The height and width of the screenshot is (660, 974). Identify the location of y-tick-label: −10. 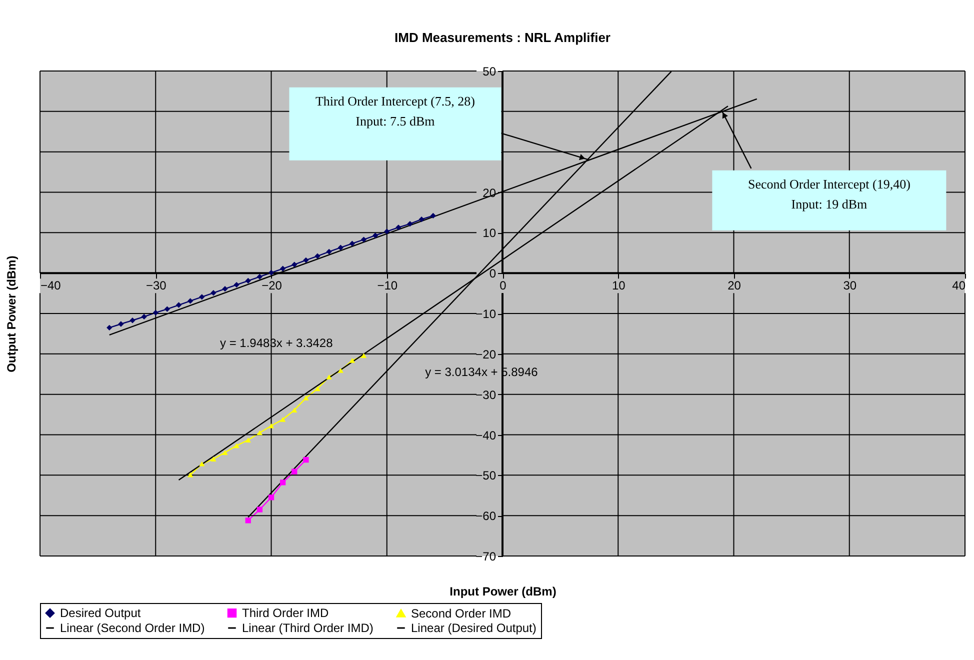
(486, 314).